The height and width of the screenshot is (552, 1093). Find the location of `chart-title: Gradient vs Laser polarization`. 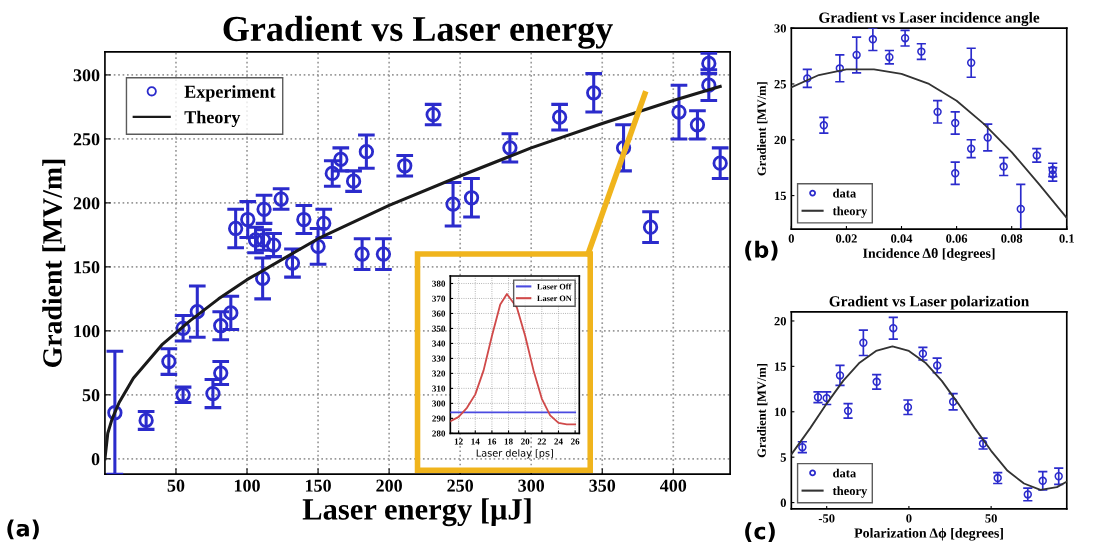

chart-title: Gradient vs Laser polarization is located at coordinates (929, 302).